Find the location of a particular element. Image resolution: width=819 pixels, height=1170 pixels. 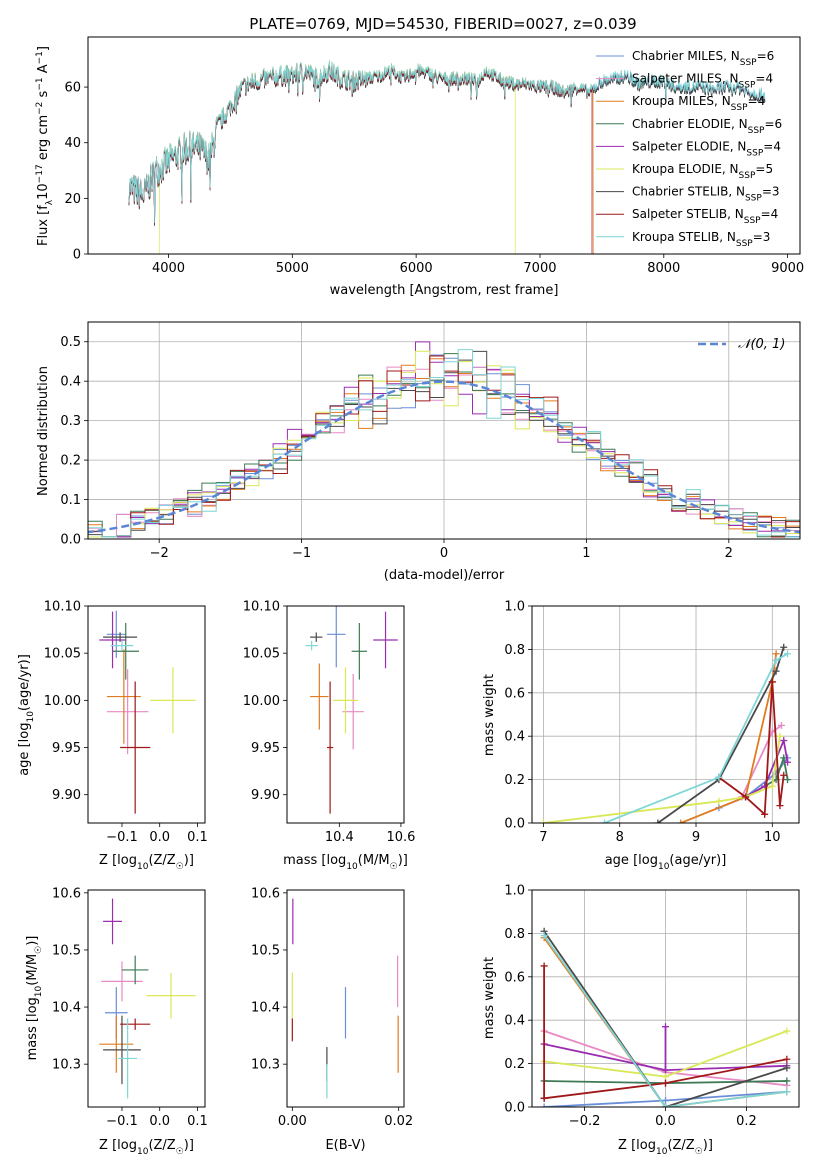

residuals-plot-area is located at coordinates (444, 439).